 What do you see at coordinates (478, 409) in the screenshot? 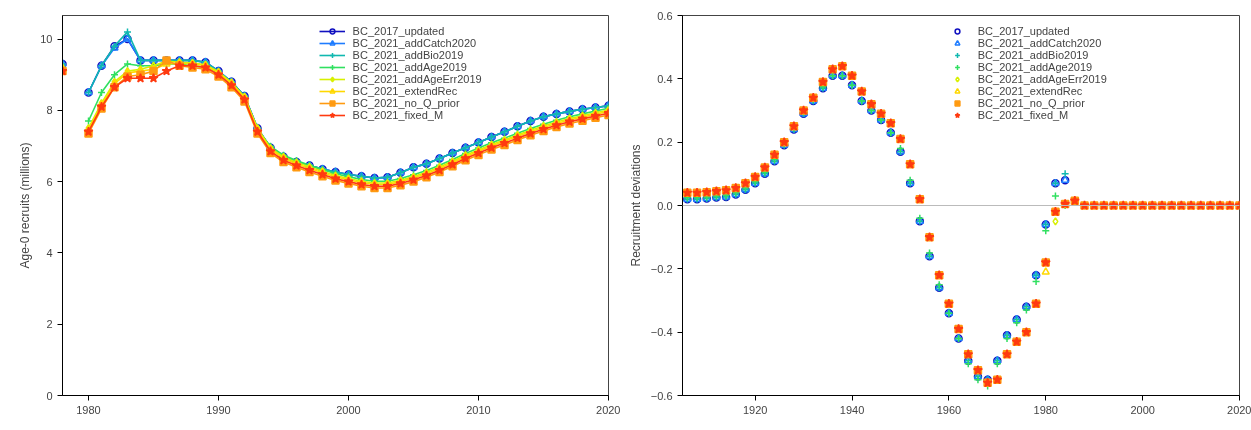
I see `x-tick-label: 2010` at bounding box center [478, 409].